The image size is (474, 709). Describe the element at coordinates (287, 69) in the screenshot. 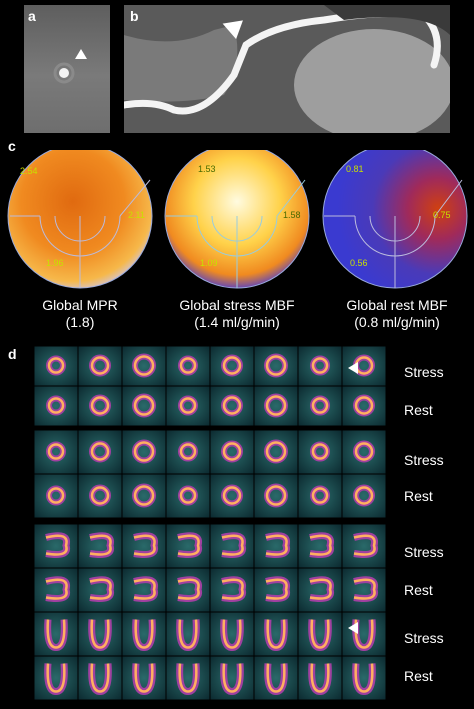

I see `ct-curved-vessel-image` at that location.